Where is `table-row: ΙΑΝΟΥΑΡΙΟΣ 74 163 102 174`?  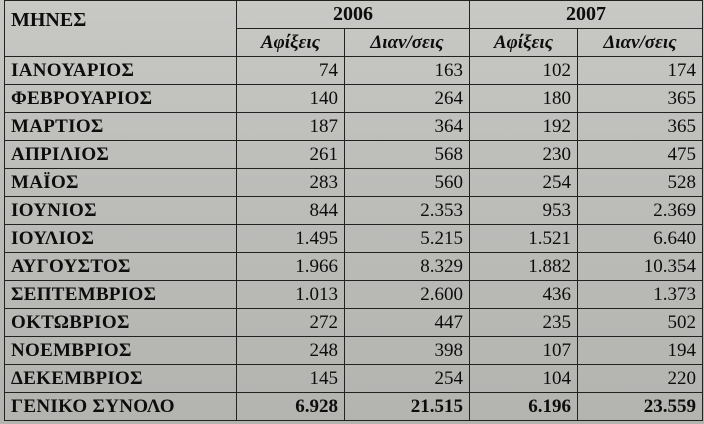 table-row: ΙΑΝΟΥΑΡΙΟΣ 74 163 102 174 is located at coordinates (353, 70).